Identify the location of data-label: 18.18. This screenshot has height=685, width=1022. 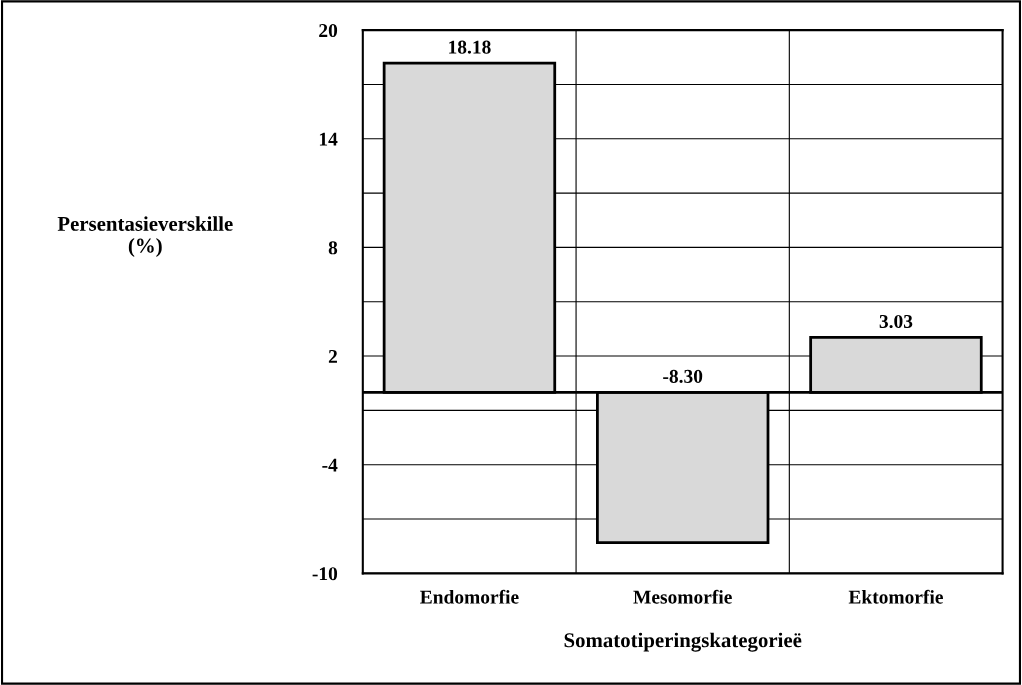
(470, 47).